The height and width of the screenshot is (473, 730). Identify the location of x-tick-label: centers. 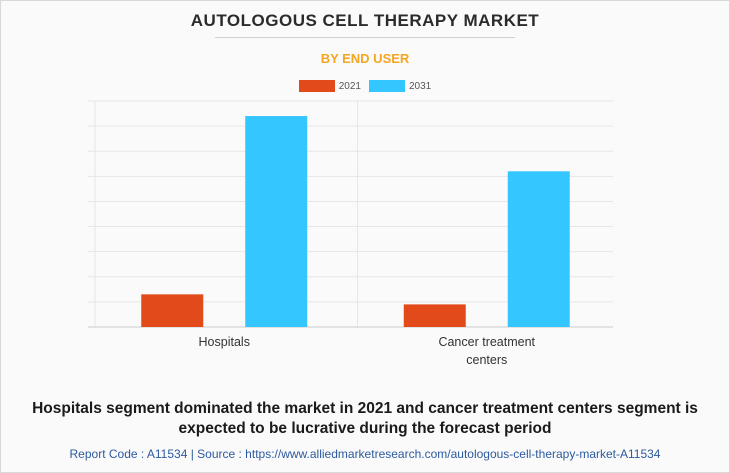
(486, 360).